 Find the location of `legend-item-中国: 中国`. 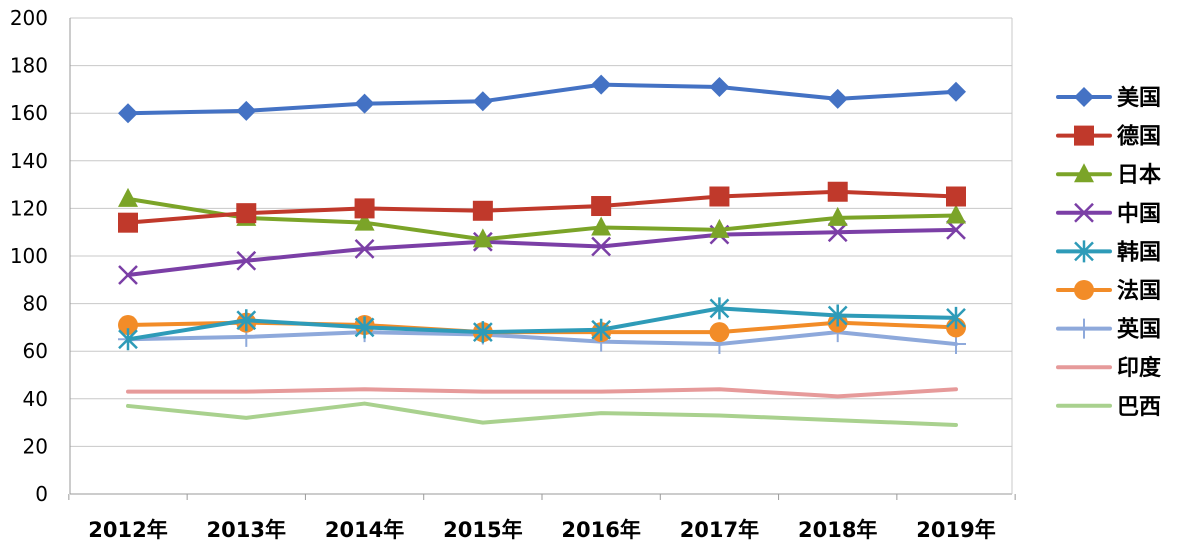

legend-item-中国: 中国 is located at coordinates (1108, 214).